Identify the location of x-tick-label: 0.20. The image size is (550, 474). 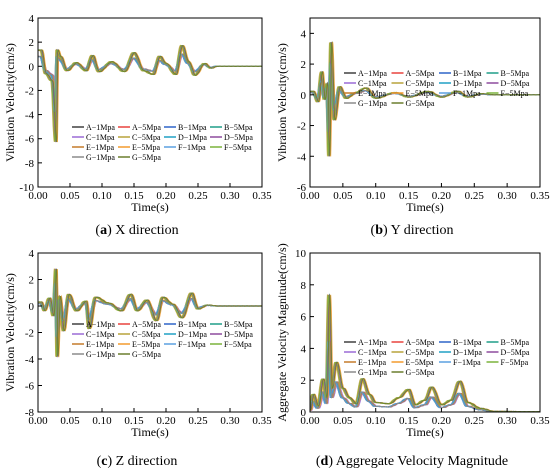
(442, 196).